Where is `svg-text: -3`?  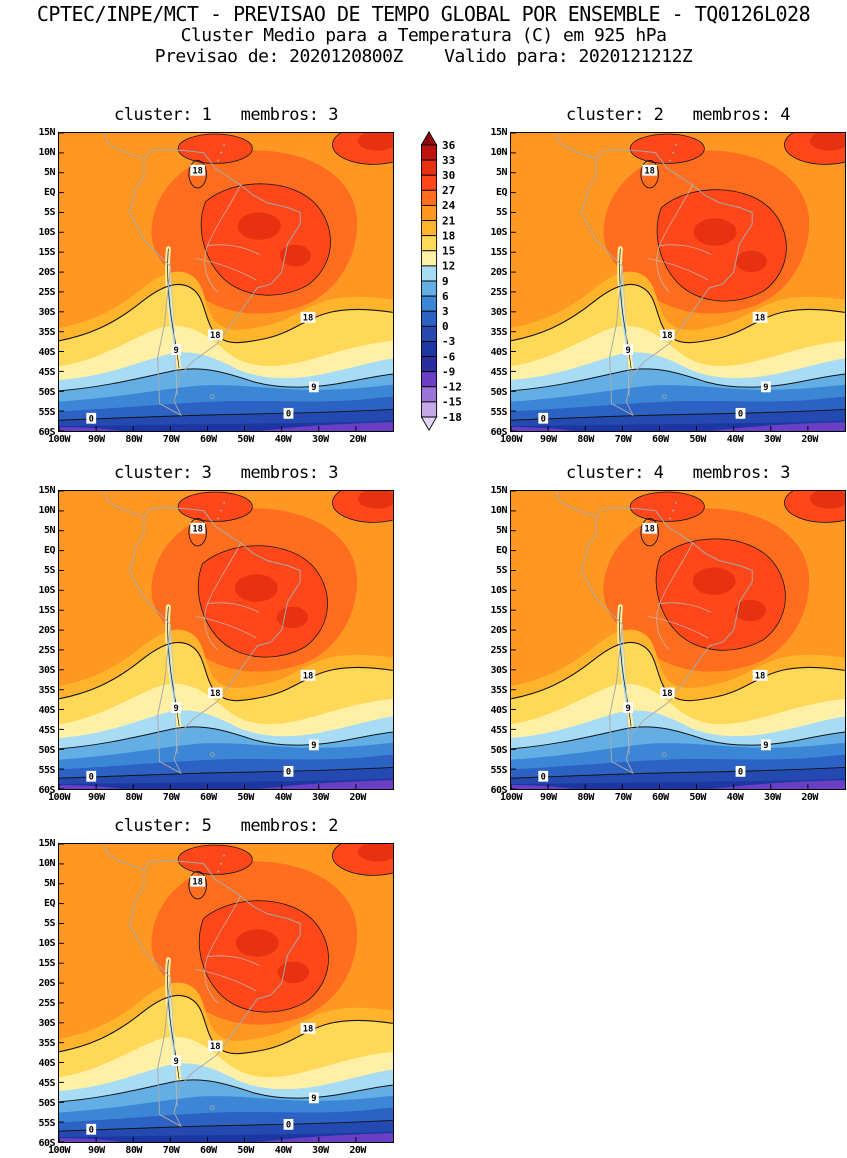 svg-text: -3 is located at coordinates (448, 341).